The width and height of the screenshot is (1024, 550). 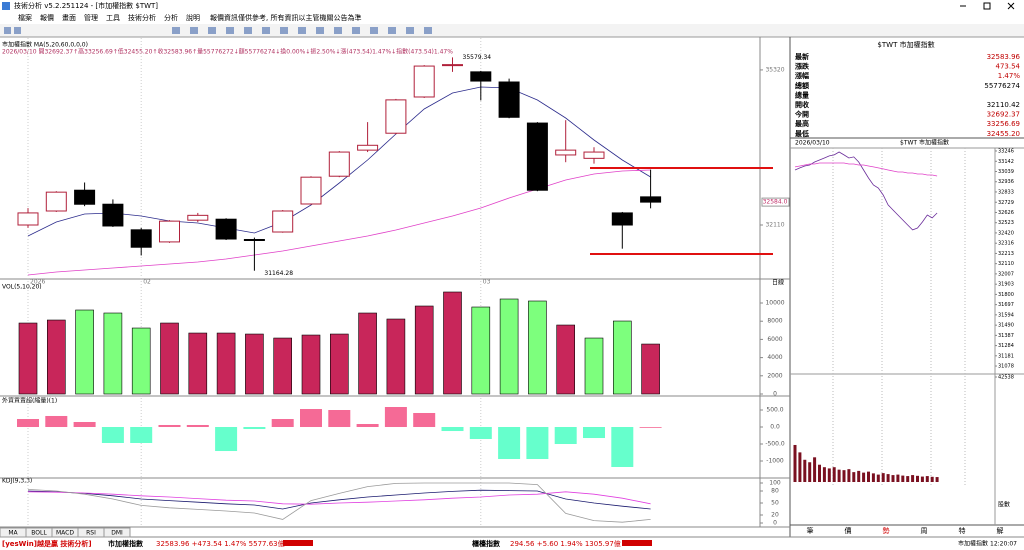 What do you see at coordinates (802, 123) in the screenshot?
I see `quote-label: 最高` at bounding box center [802, 123].